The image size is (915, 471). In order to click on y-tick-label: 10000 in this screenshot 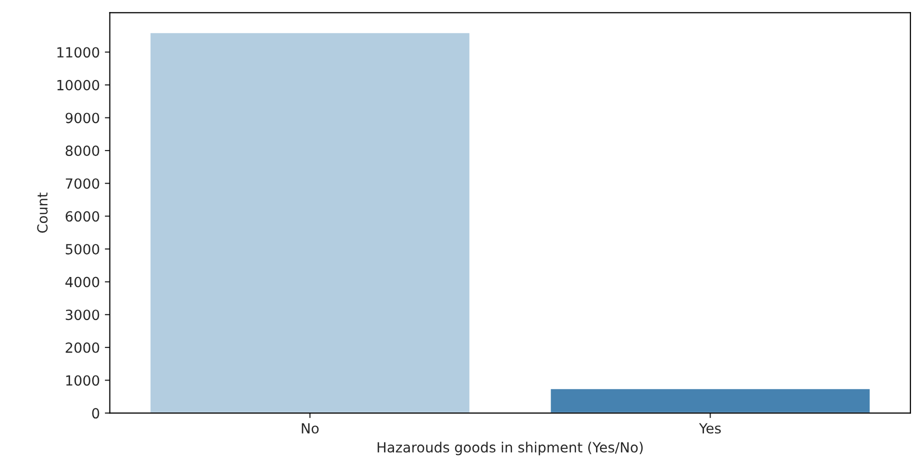, I will do `click(78, 85)`.